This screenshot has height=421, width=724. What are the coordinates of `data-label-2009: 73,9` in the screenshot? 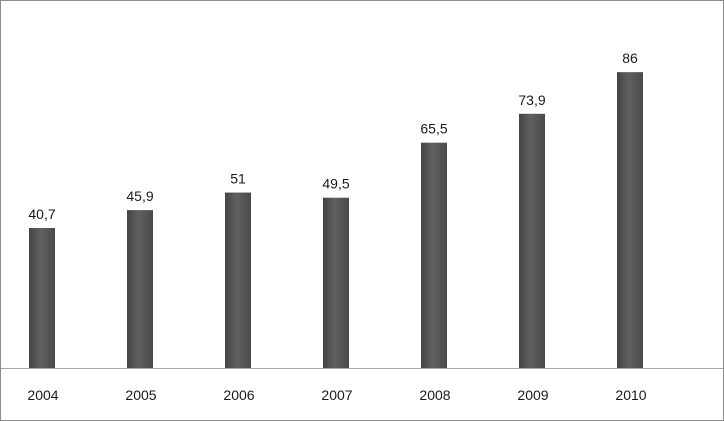 It's located at (531, 100).